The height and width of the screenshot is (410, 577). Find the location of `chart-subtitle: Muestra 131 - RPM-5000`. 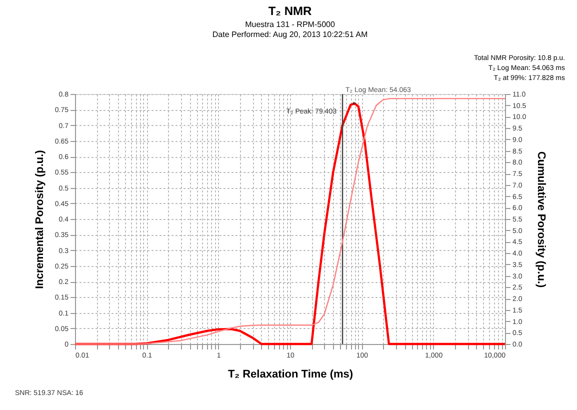

chart-subtitle: Muestra 131 - RPM-5000 is located at coordinates (290, 24).